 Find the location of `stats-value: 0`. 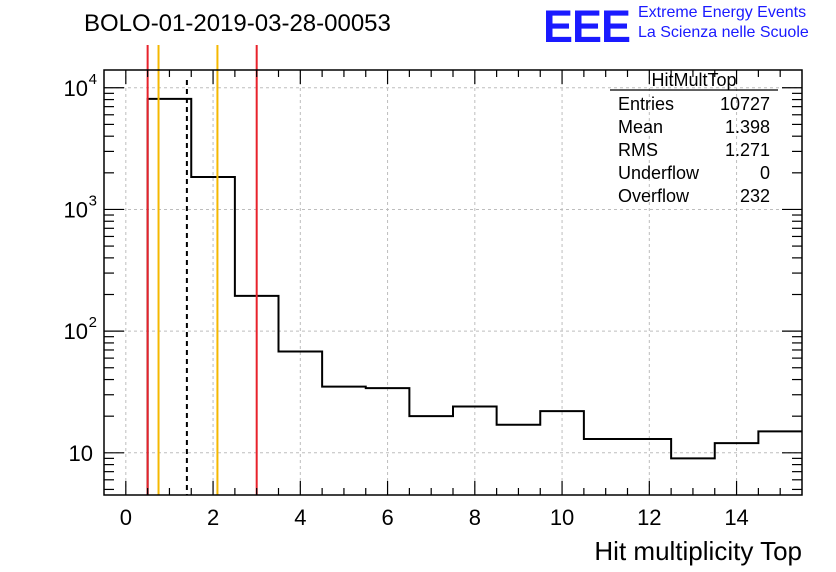

stats-value: 0 is located at coordinates (765, 173).